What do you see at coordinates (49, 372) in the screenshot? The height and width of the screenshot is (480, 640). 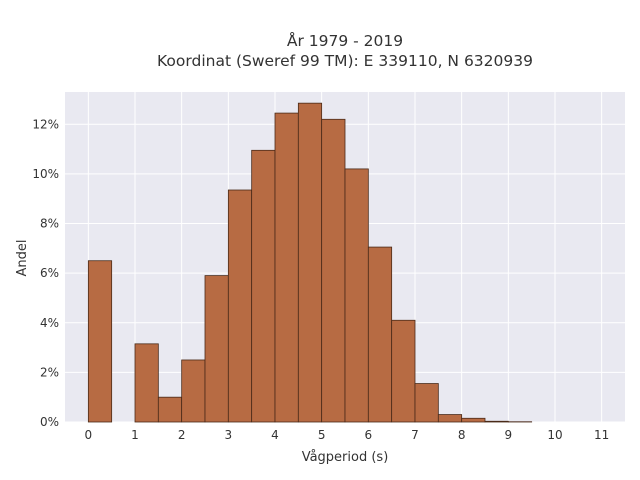 I see `y-tick-label: 2%` at bounding box center [49, 372].